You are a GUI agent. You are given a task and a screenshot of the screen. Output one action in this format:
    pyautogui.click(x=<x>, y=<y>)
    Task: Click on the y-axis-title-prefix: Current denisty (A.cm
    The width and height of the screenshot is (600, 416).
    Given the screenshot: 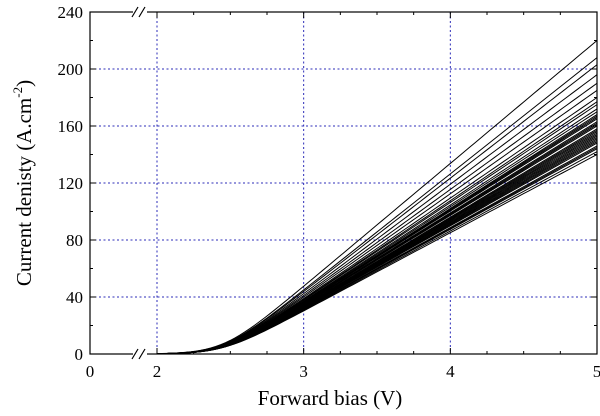 What is the action you would take?
    pyautogui.click(x=24, y=192)
    